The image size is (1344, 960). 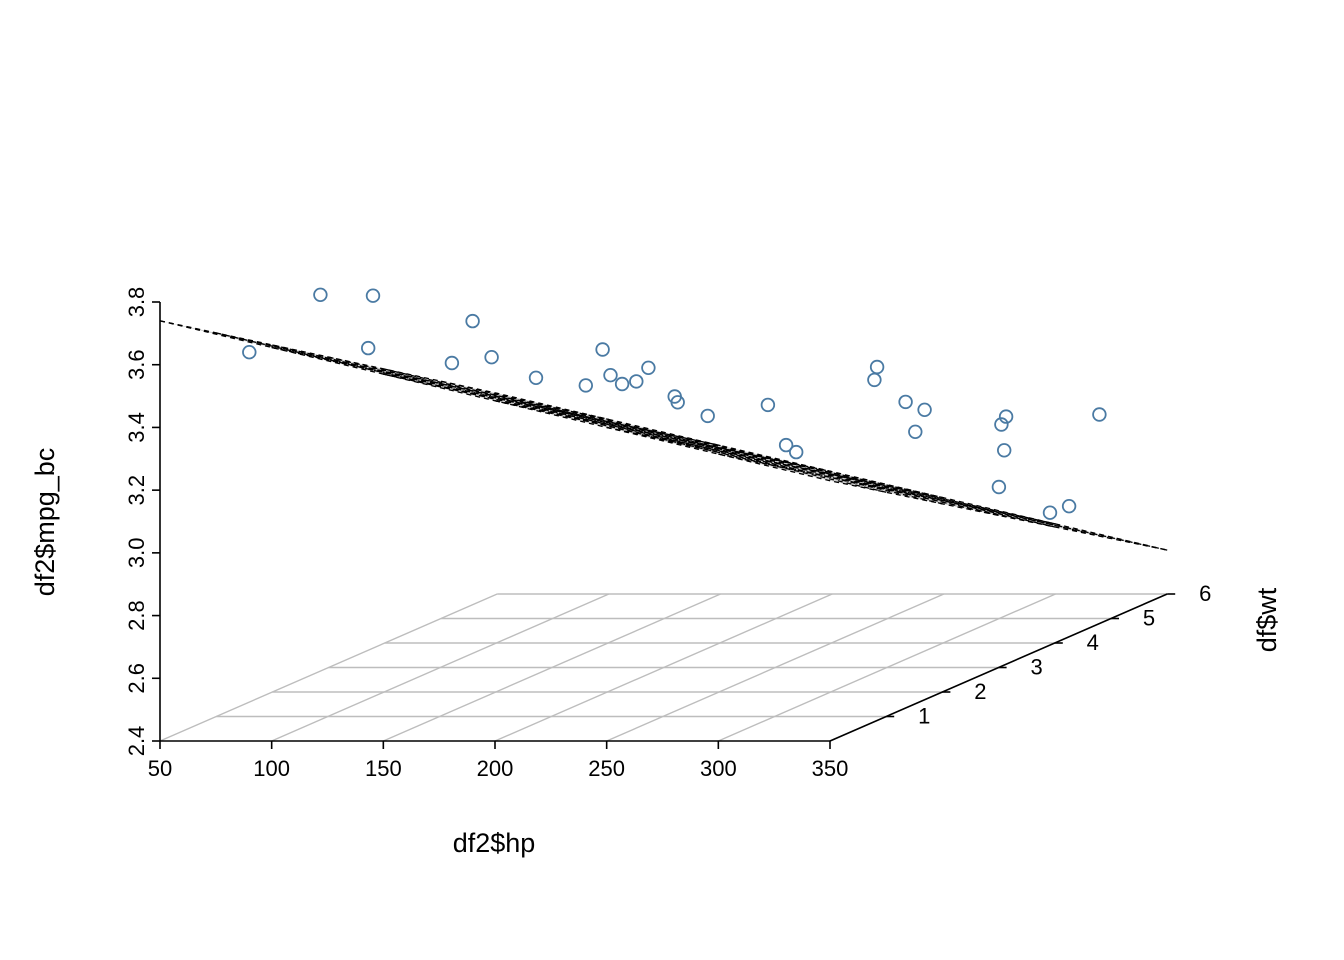 I want to click on x-tick-label-2: 100, so click(x=271, y=768).